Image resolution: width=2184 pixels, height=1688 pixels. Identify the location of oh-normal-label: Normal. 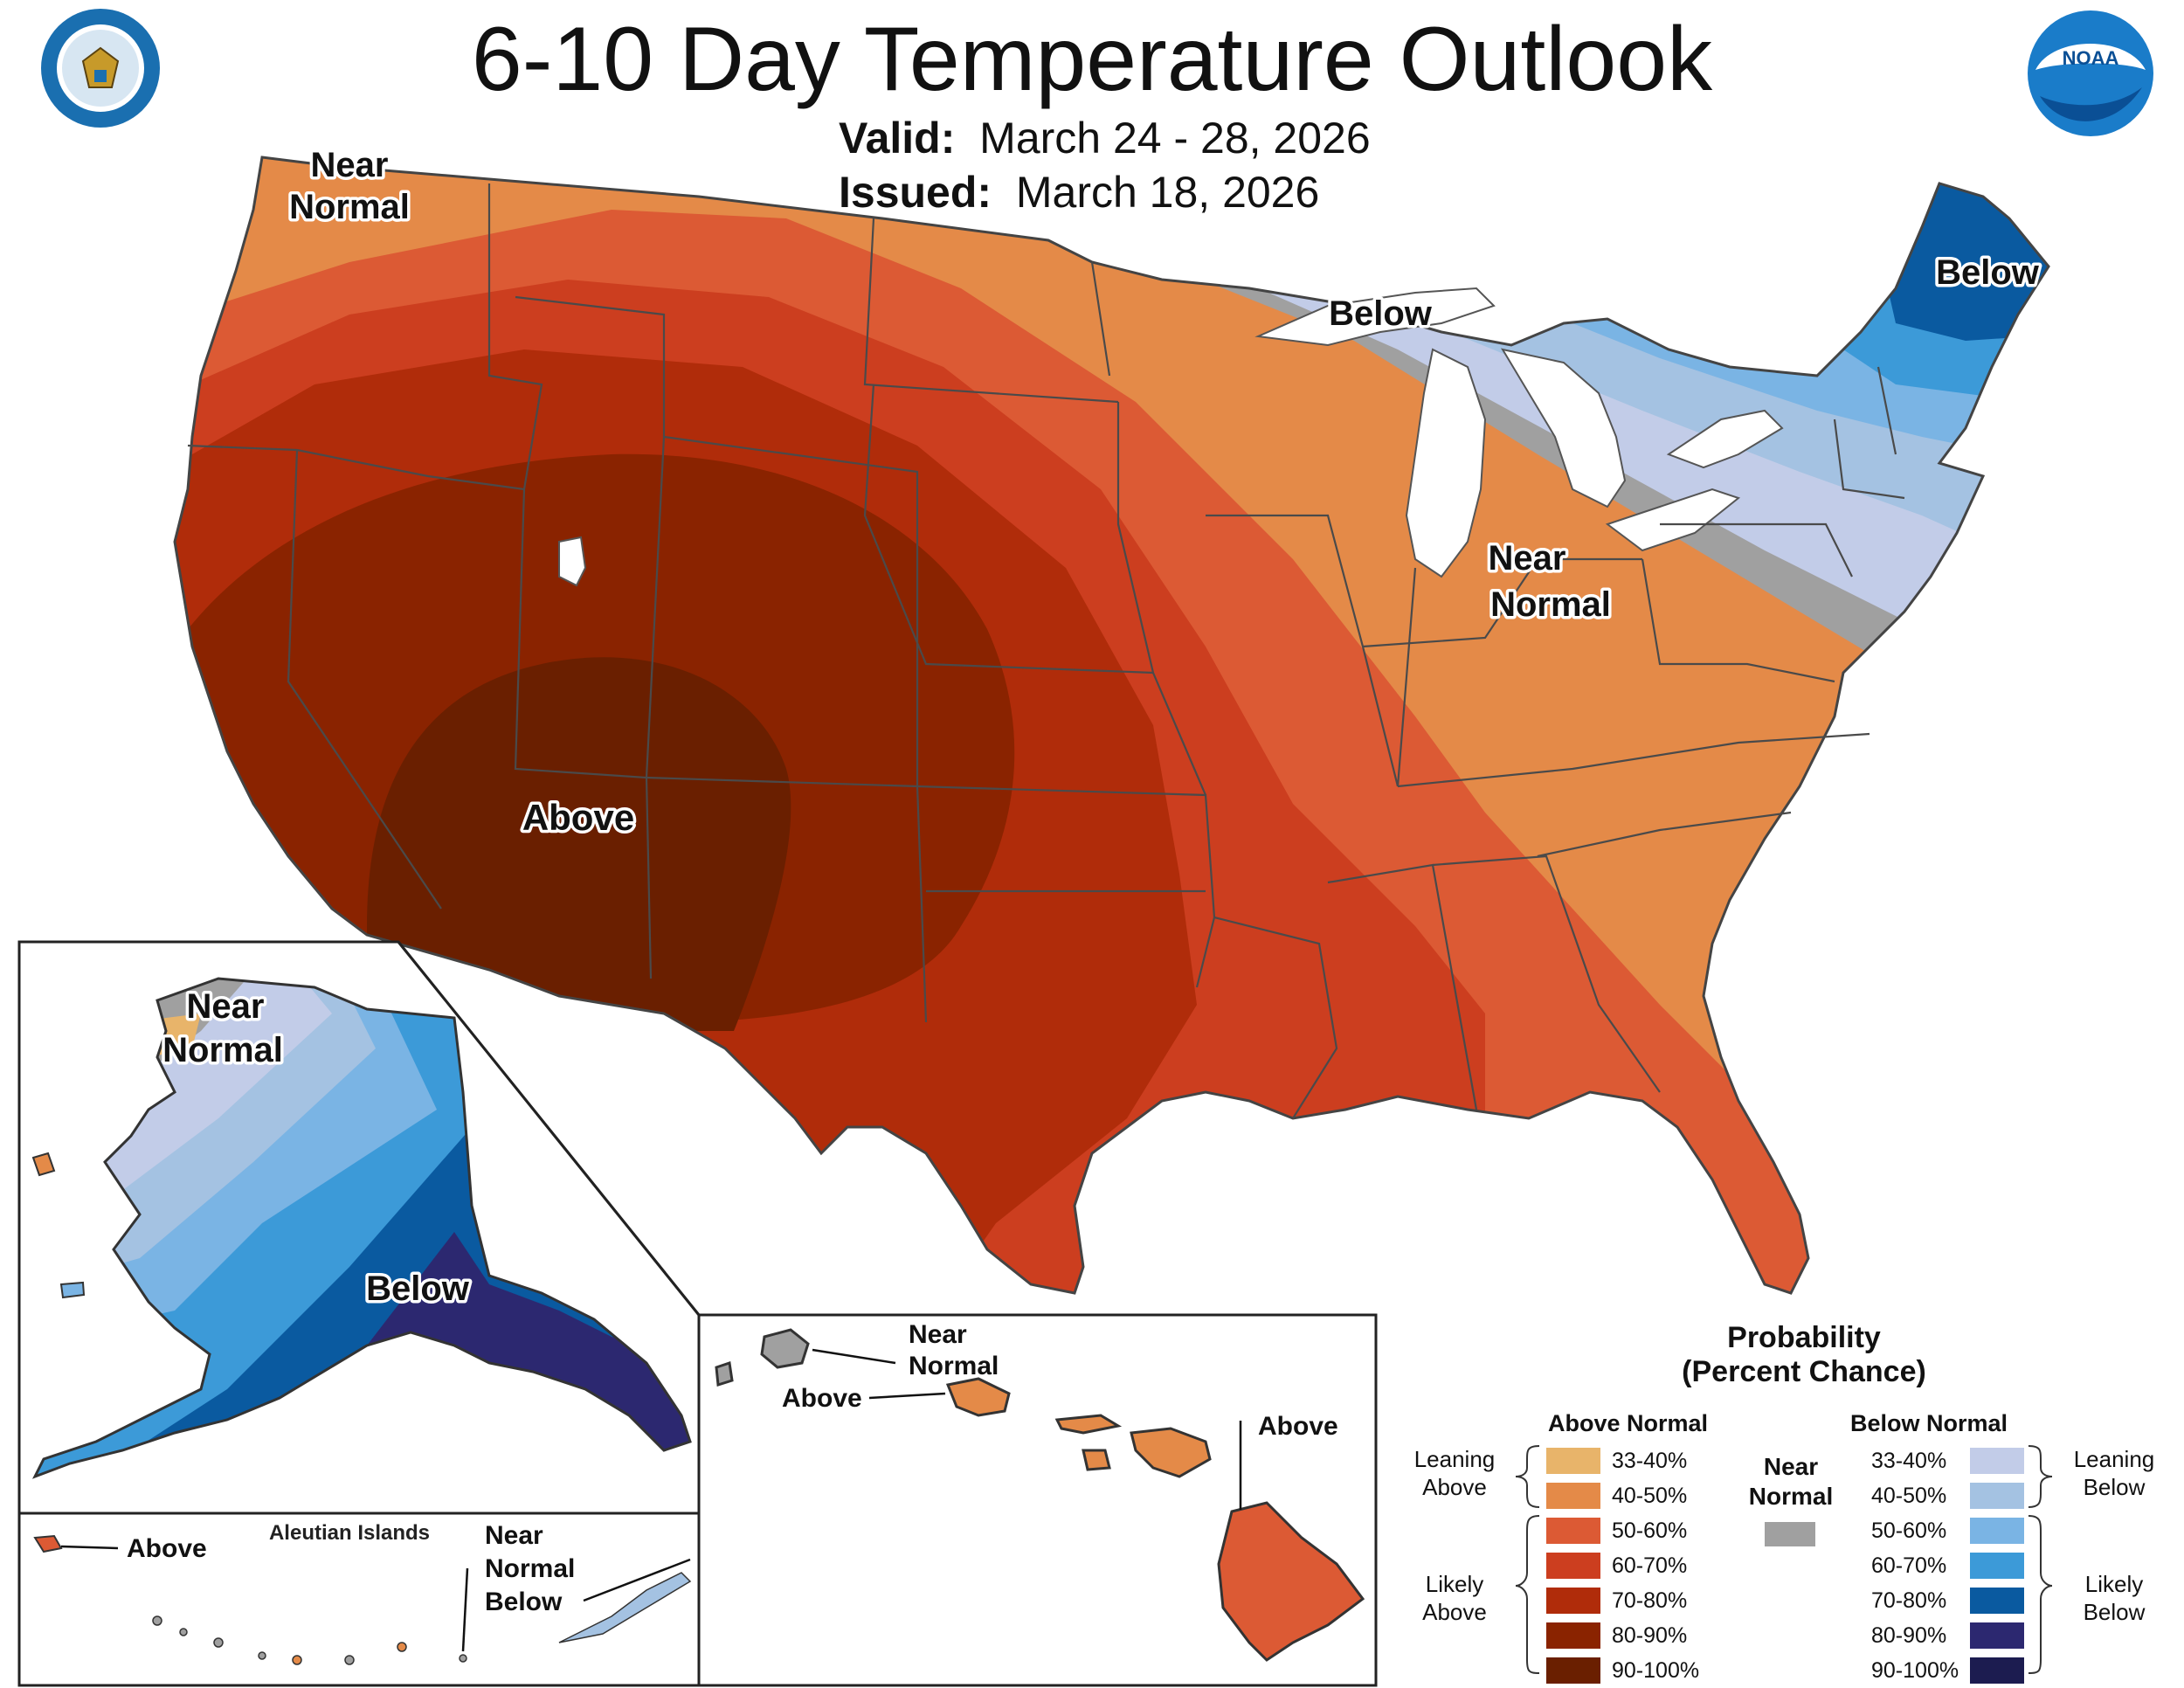
(1550, 604).